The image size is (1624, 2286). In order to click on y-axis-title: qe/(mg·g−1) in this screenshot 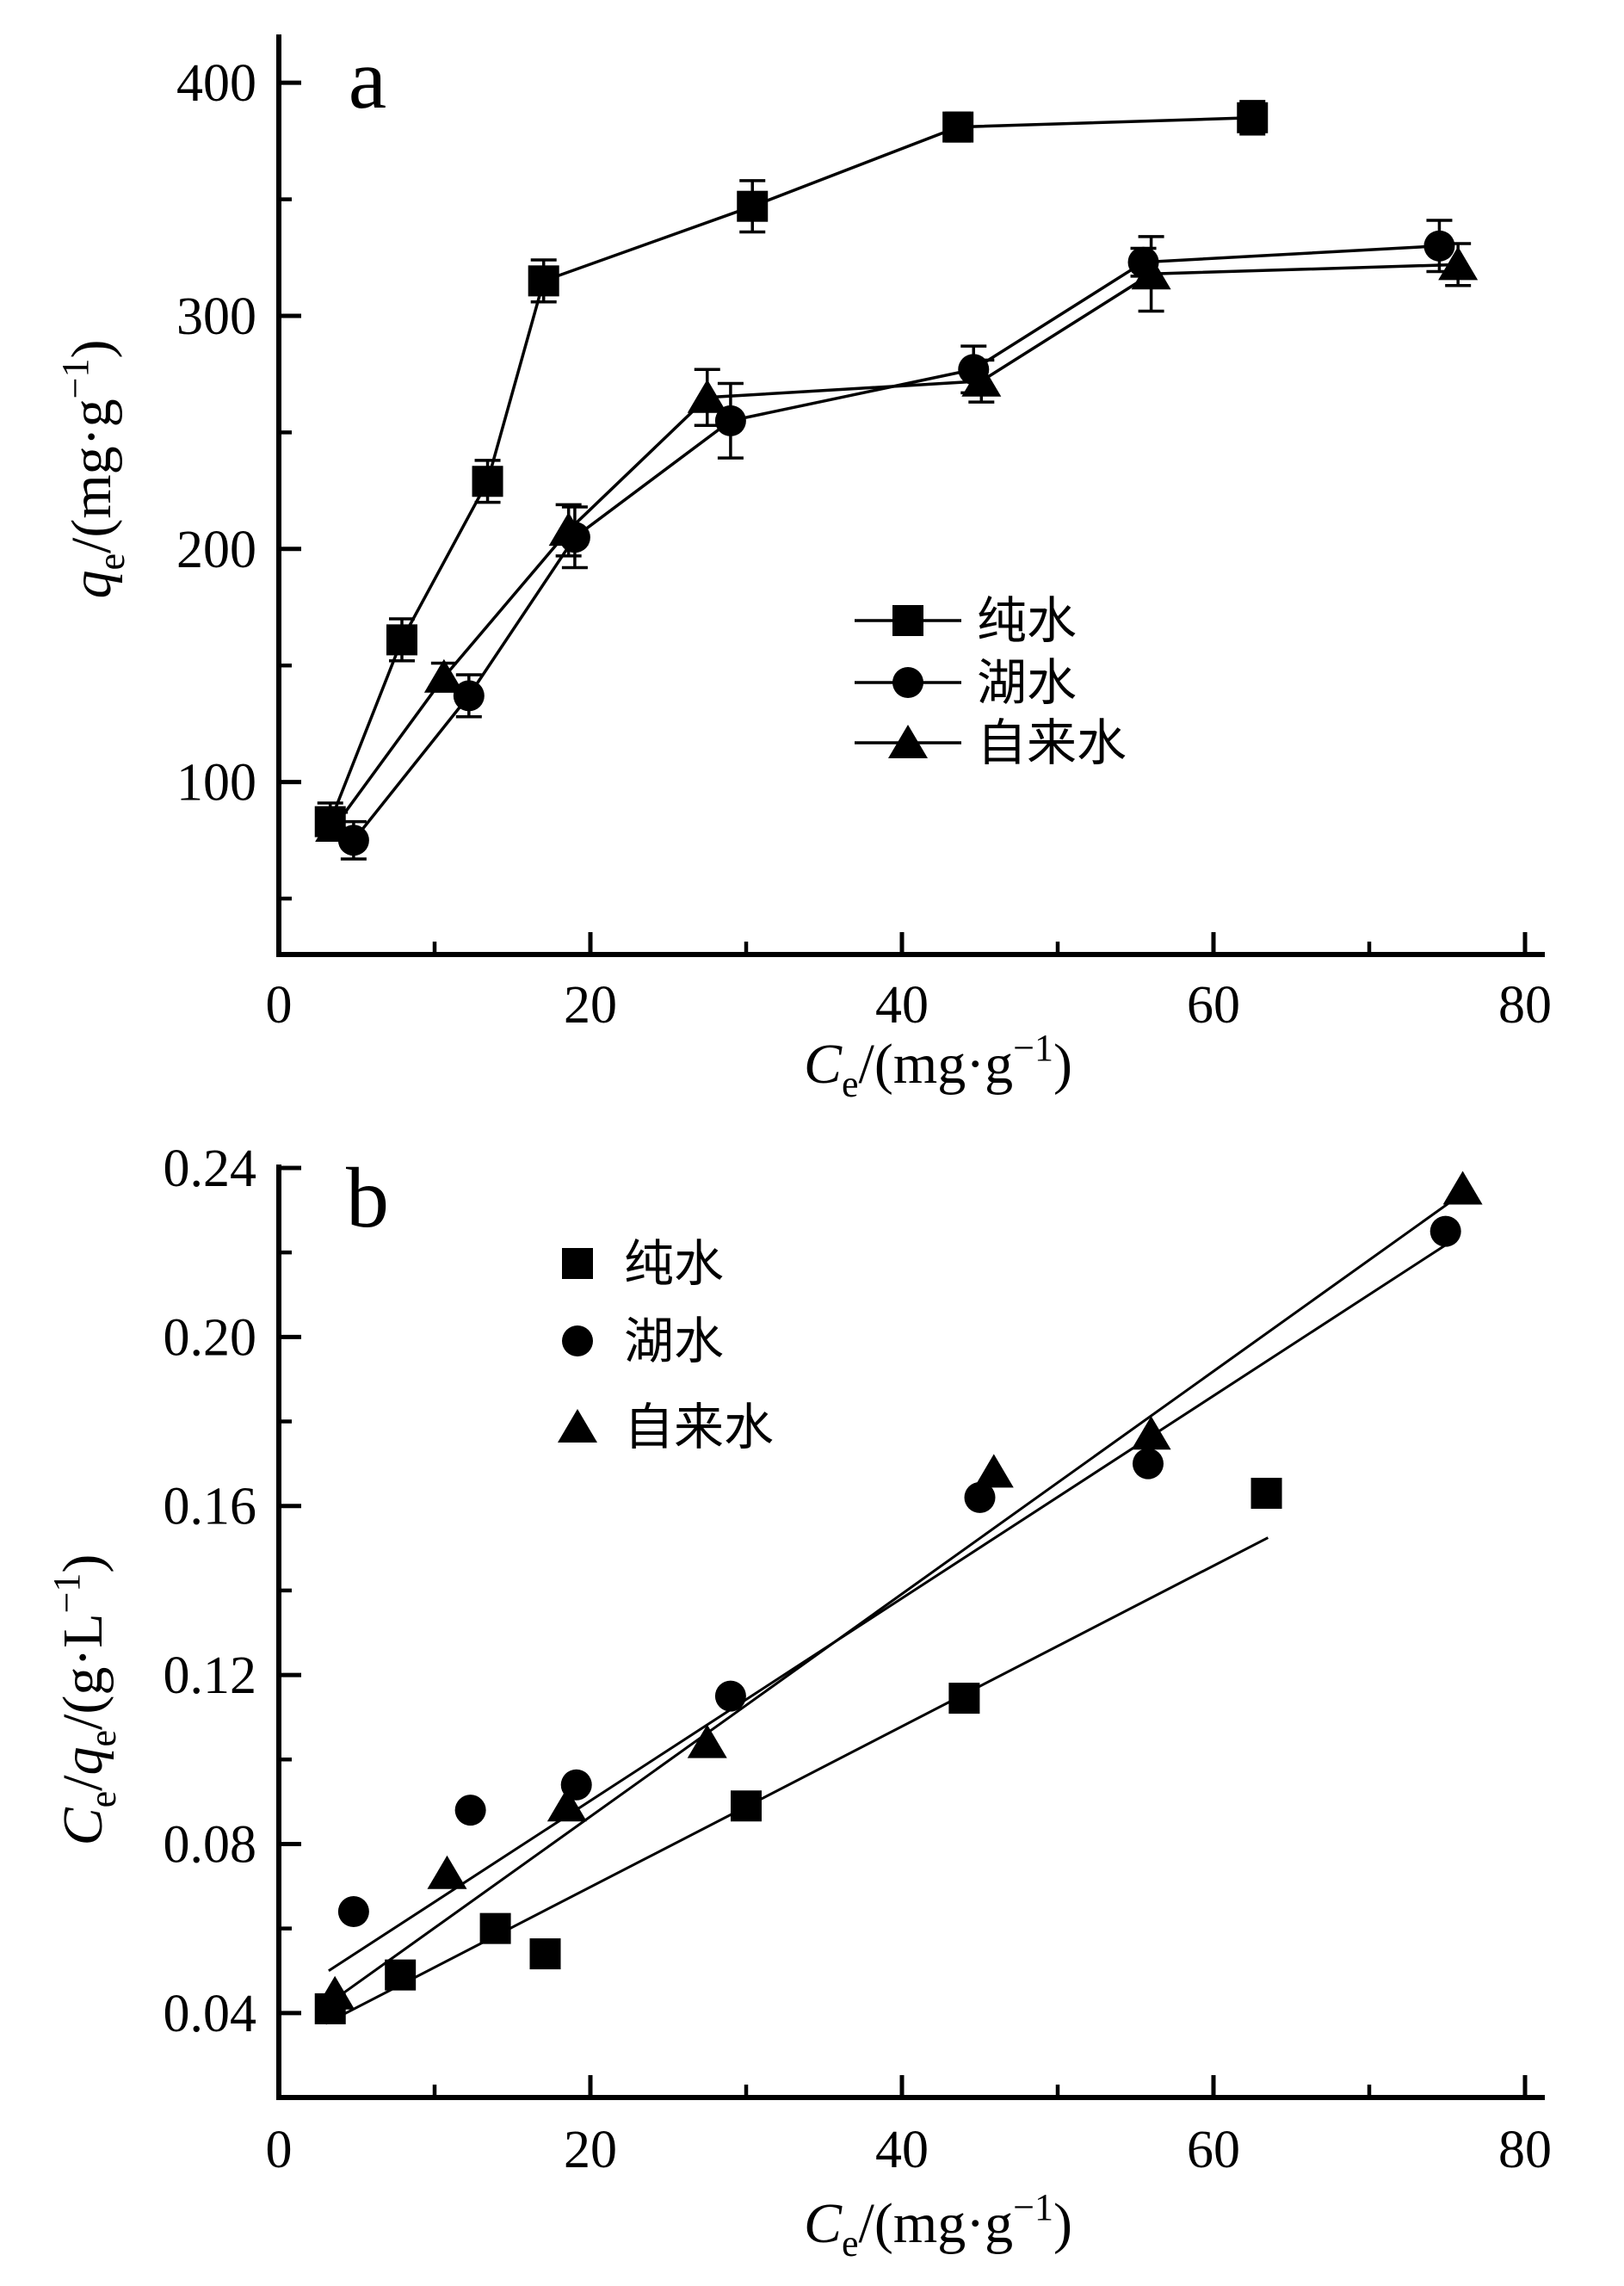, I will do `click(93, 469)`.